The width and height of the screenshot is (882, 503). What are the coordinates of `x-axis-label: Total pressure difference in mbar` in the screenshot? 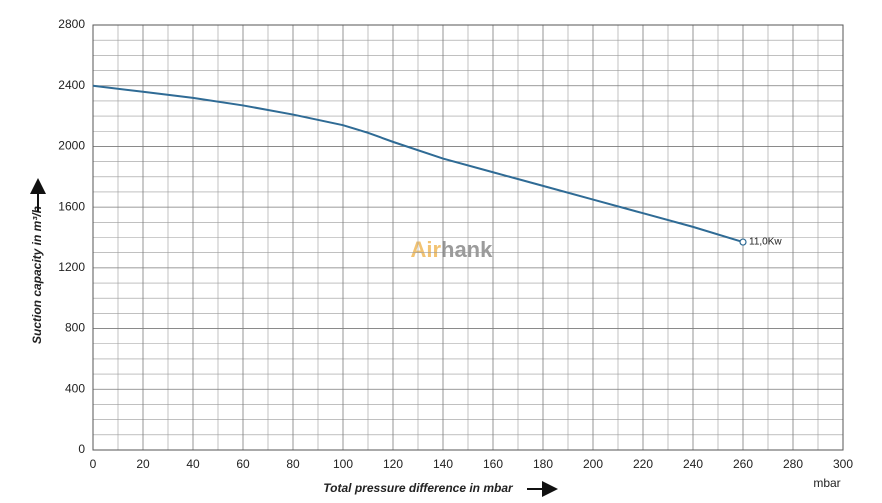 It's located at (418, 488).